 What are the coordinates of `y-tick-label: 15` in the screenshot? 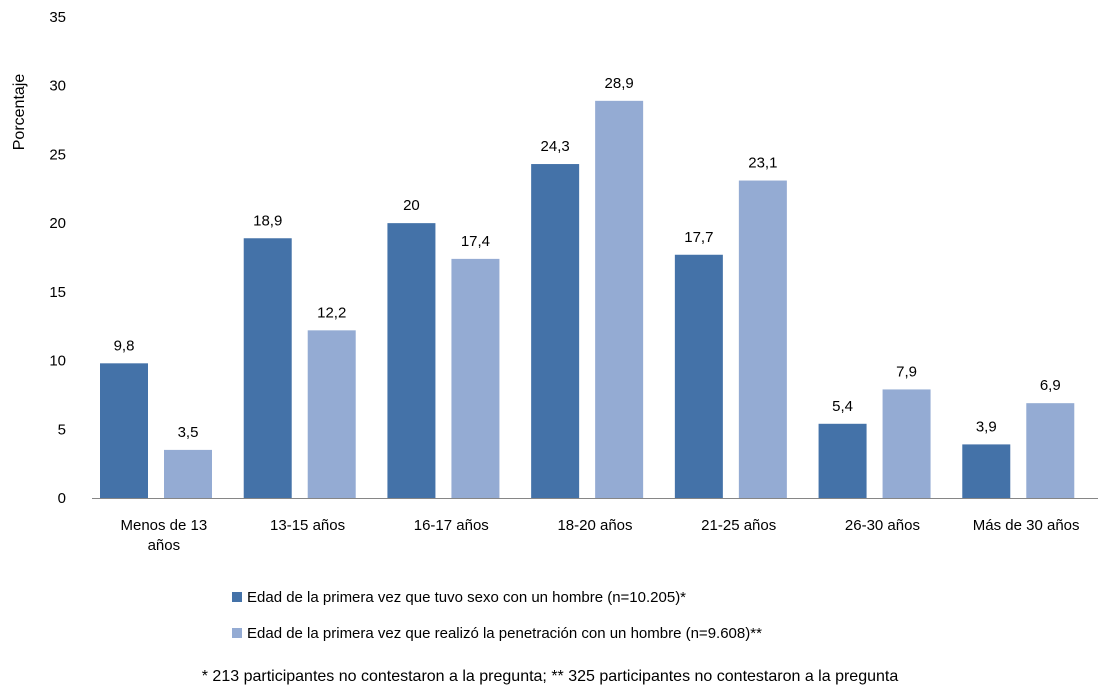 It's located at (57, 292).